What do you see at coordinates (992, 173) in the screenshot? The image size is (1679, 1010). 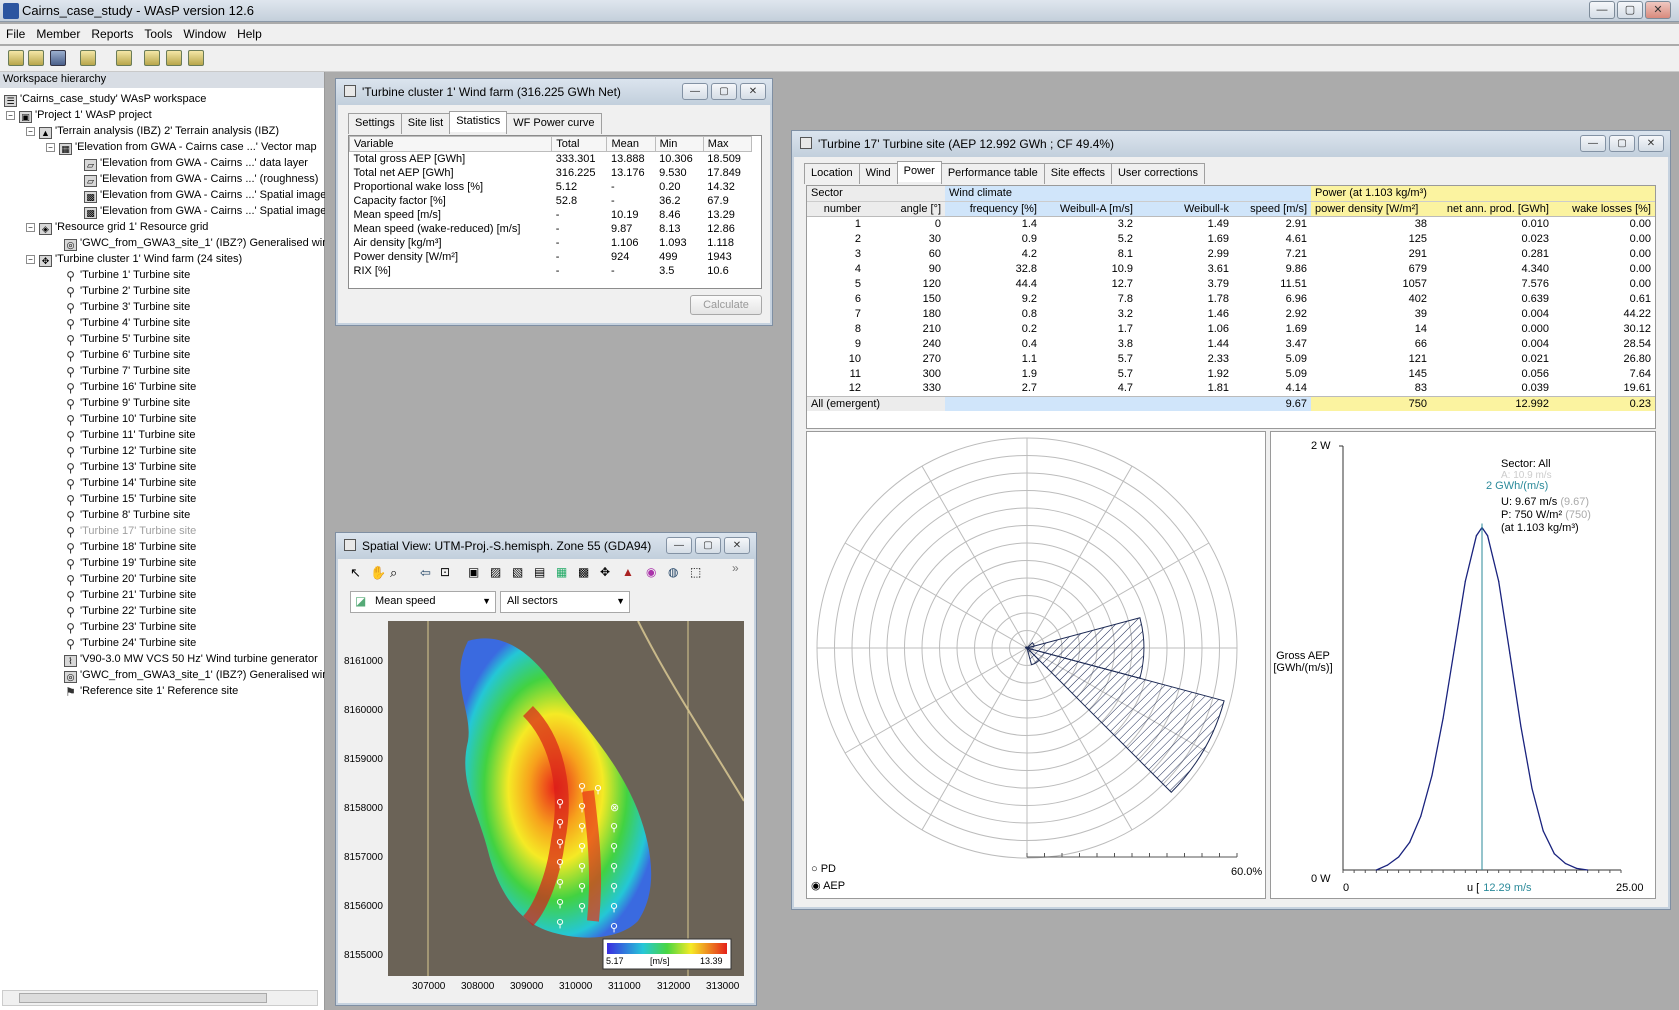 I see `tab-performance-table: Performance table` at bounding box center [992, 173].